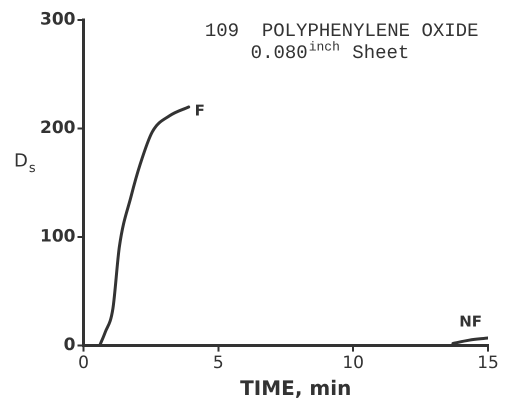  What do you see at coordinates (353, 363) in the screenshot?
I see `x-tick-label: 10` at bounding box center [353, 363].